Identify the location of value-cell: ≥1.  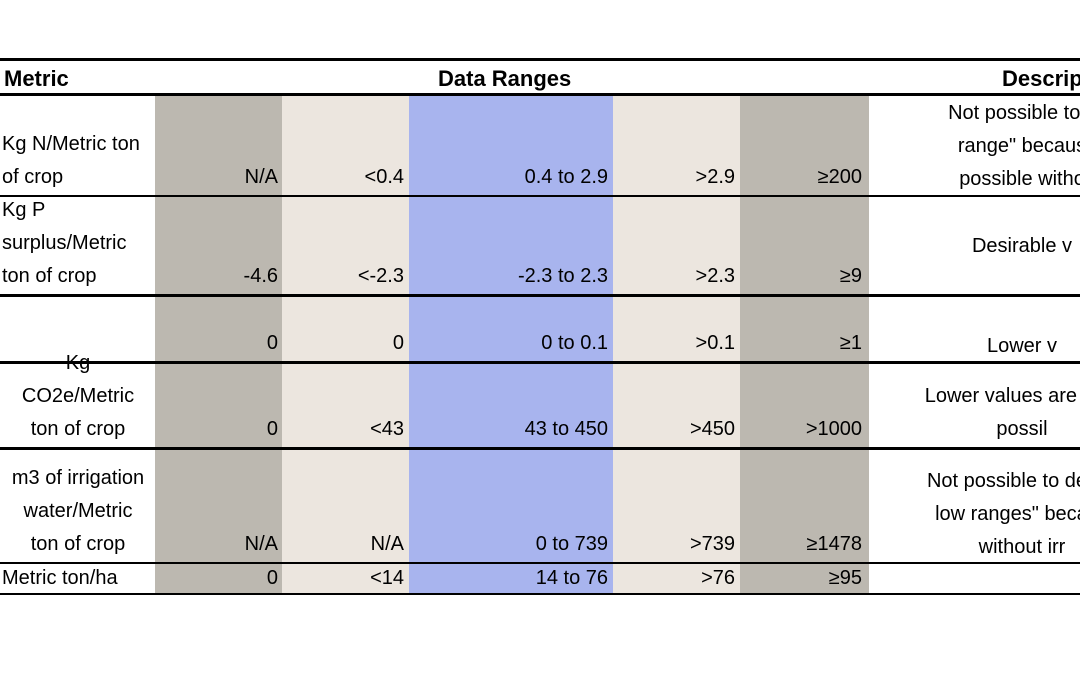
(850, 343).